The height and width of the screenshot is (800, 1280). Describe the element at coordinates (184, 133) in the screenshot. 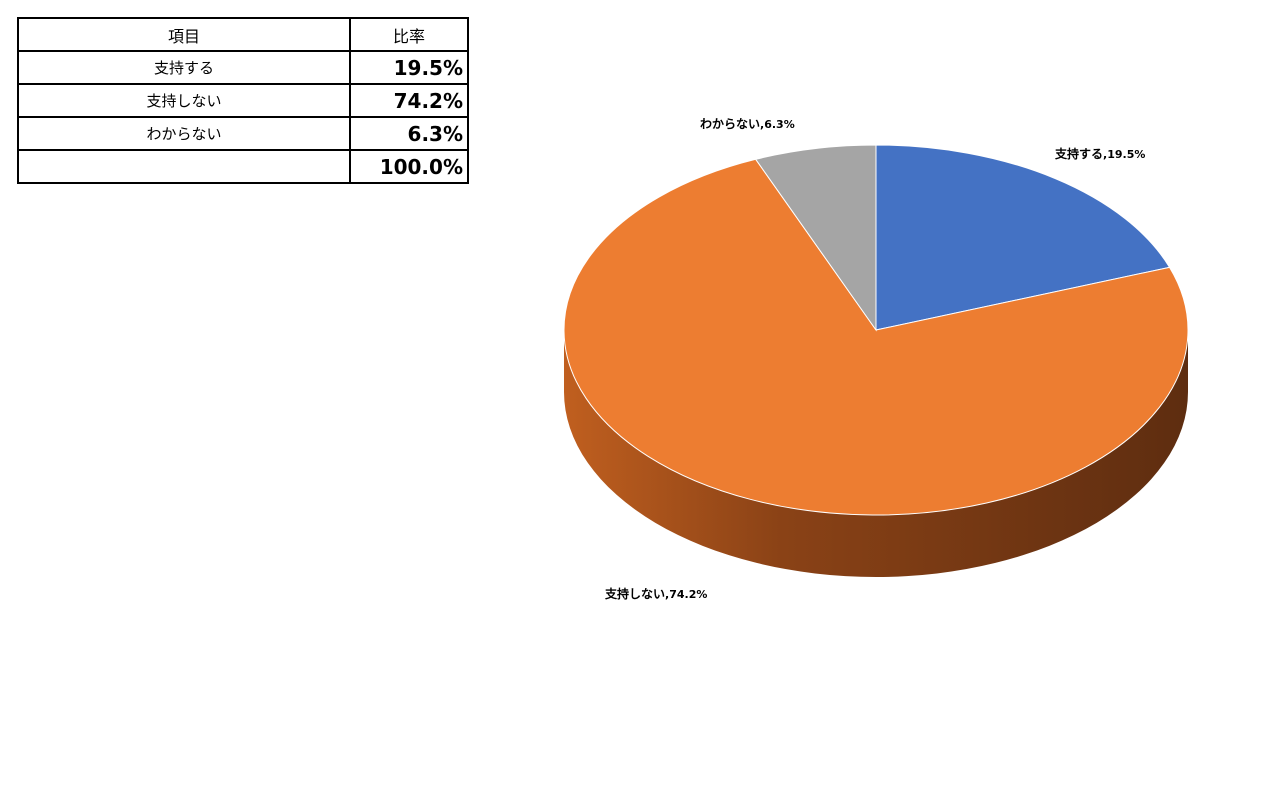

I see `cell: わからない` at that location.